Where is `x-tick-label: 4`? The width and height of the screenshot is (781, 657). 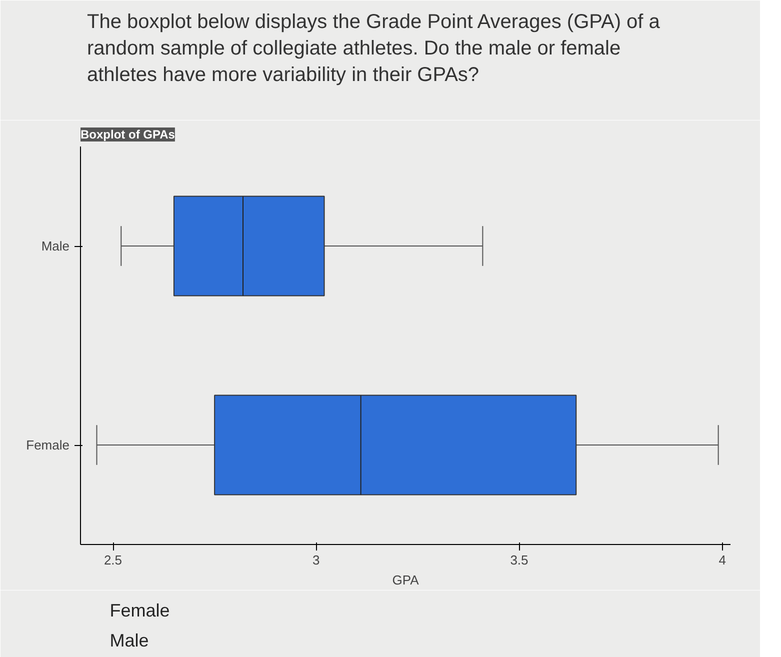 x-tick-label: 4 is located at coordinates (722, 560).